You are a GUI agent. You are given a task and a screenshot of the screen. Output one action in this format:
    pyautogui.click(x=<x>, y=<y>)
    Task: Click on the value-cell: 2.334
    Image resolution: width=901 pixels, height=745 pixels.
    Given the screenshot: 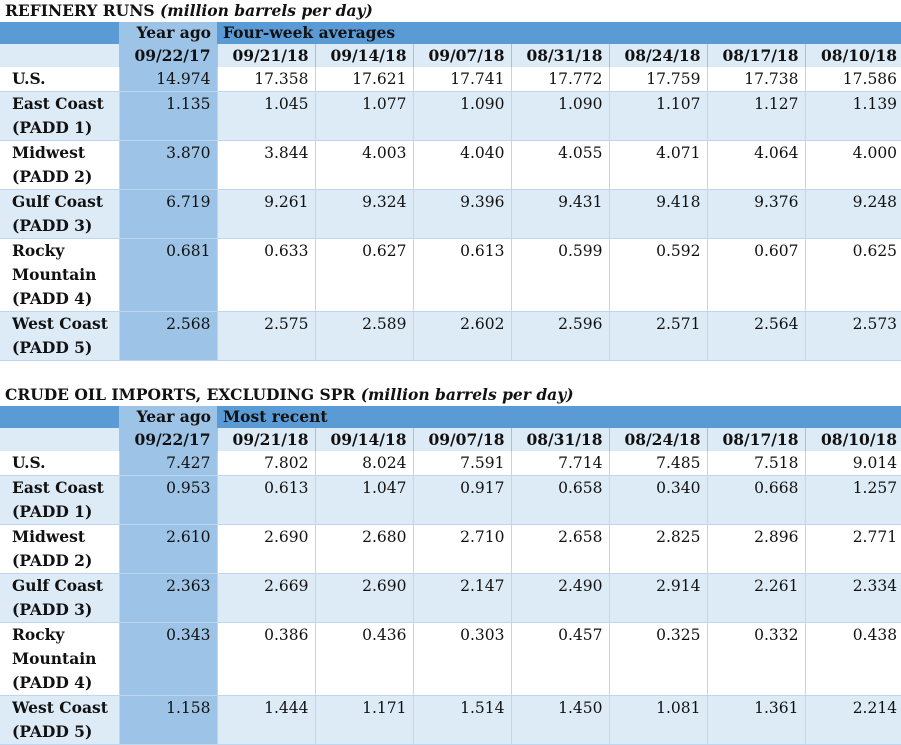 What is the action you would take?
    pyautogui.click(x=852, y=598)
    